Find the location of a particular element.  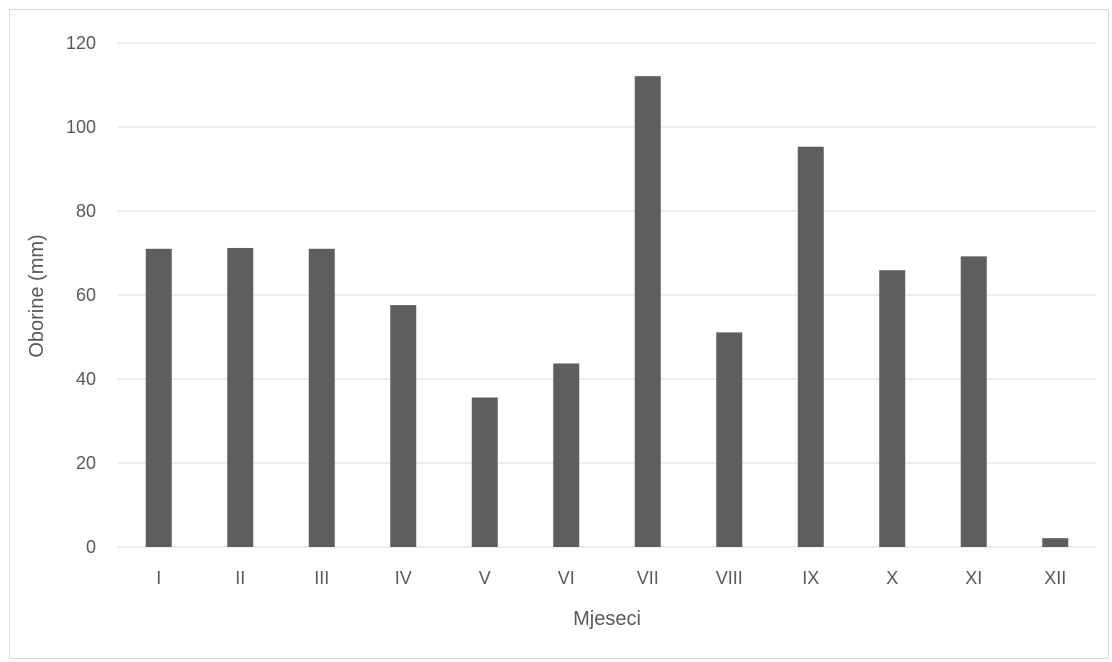

x-tick-label: IX is located at coordinates (810, 578).